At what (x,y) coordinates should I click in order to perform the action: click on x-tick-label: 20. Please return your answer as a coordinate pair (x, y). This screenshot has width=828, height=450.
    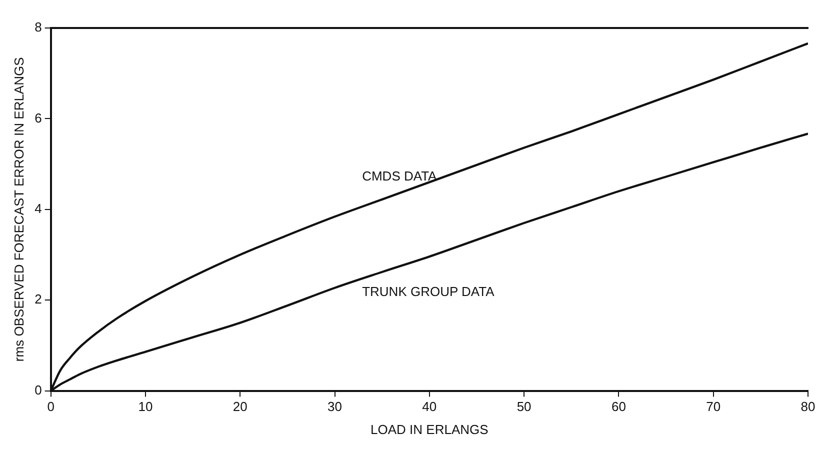
    Looking at the image, I should click on (240, 406).